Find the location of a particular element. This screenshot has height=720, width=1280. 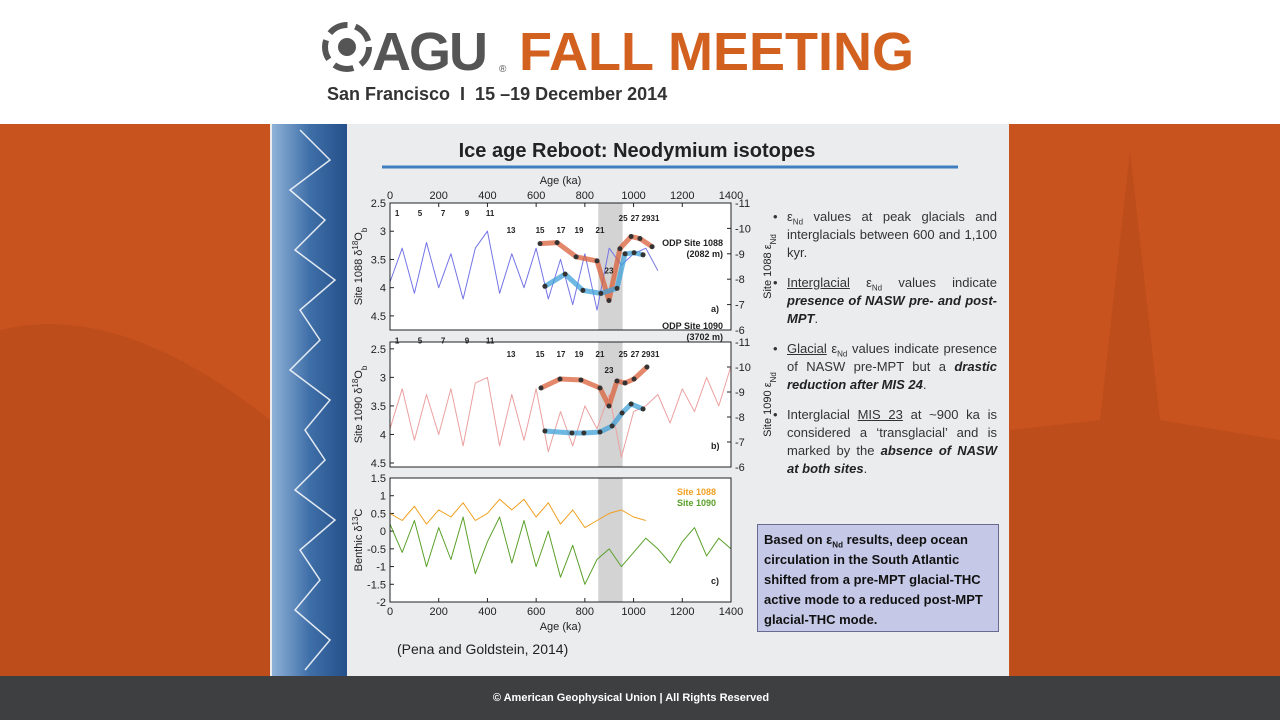

plot-frame is located at coordinates (560, 266).